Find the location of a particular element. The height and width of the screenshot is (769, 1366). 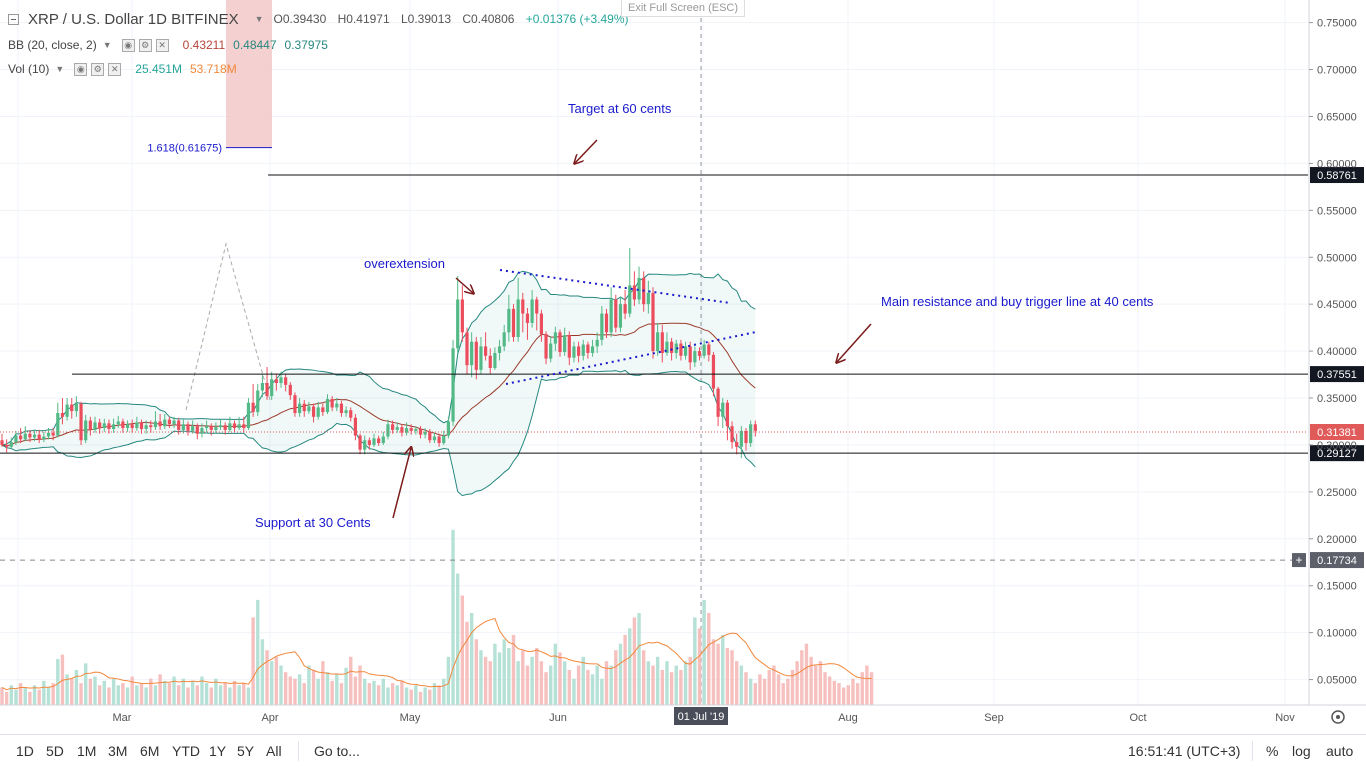

timeframe-1y: 1Y is located at coordinates (218, 751).